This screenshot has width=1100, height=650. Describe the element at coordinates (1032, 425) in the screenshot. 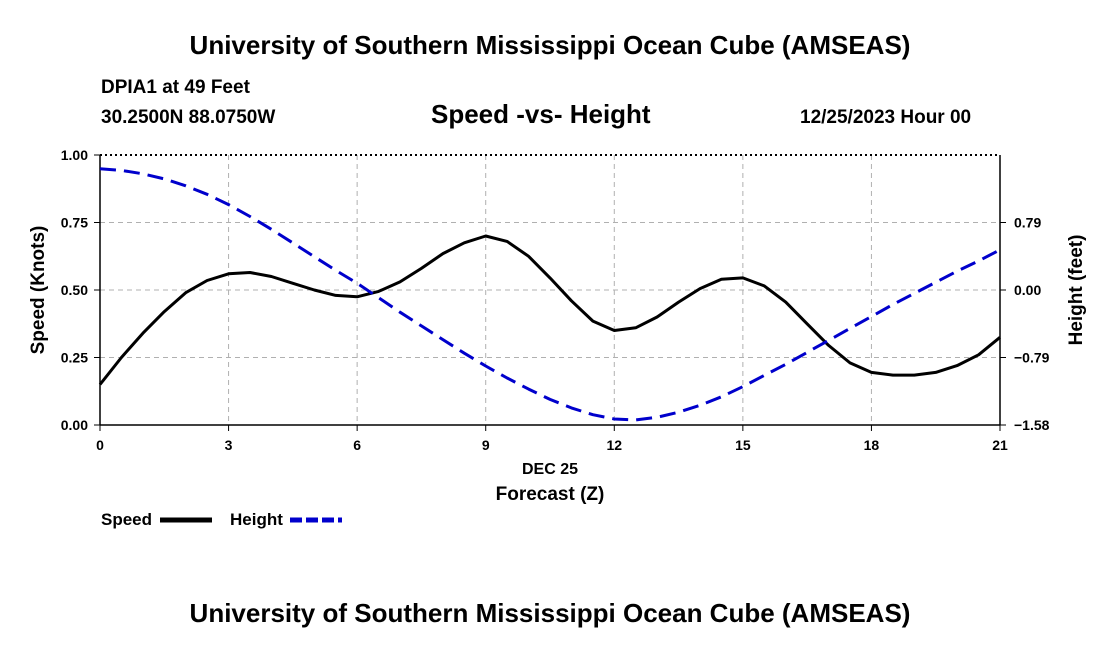

I see `y2-tick-label--1.58: −1.58` at that location.